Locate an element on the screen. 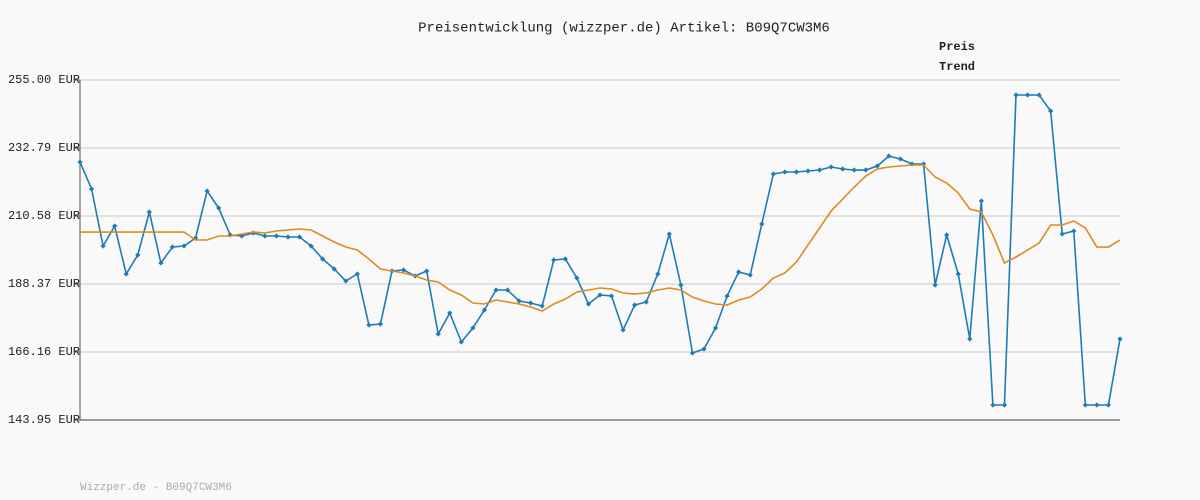  y-tick-label: 143.95 EUR is located at coordinates (44, 420).